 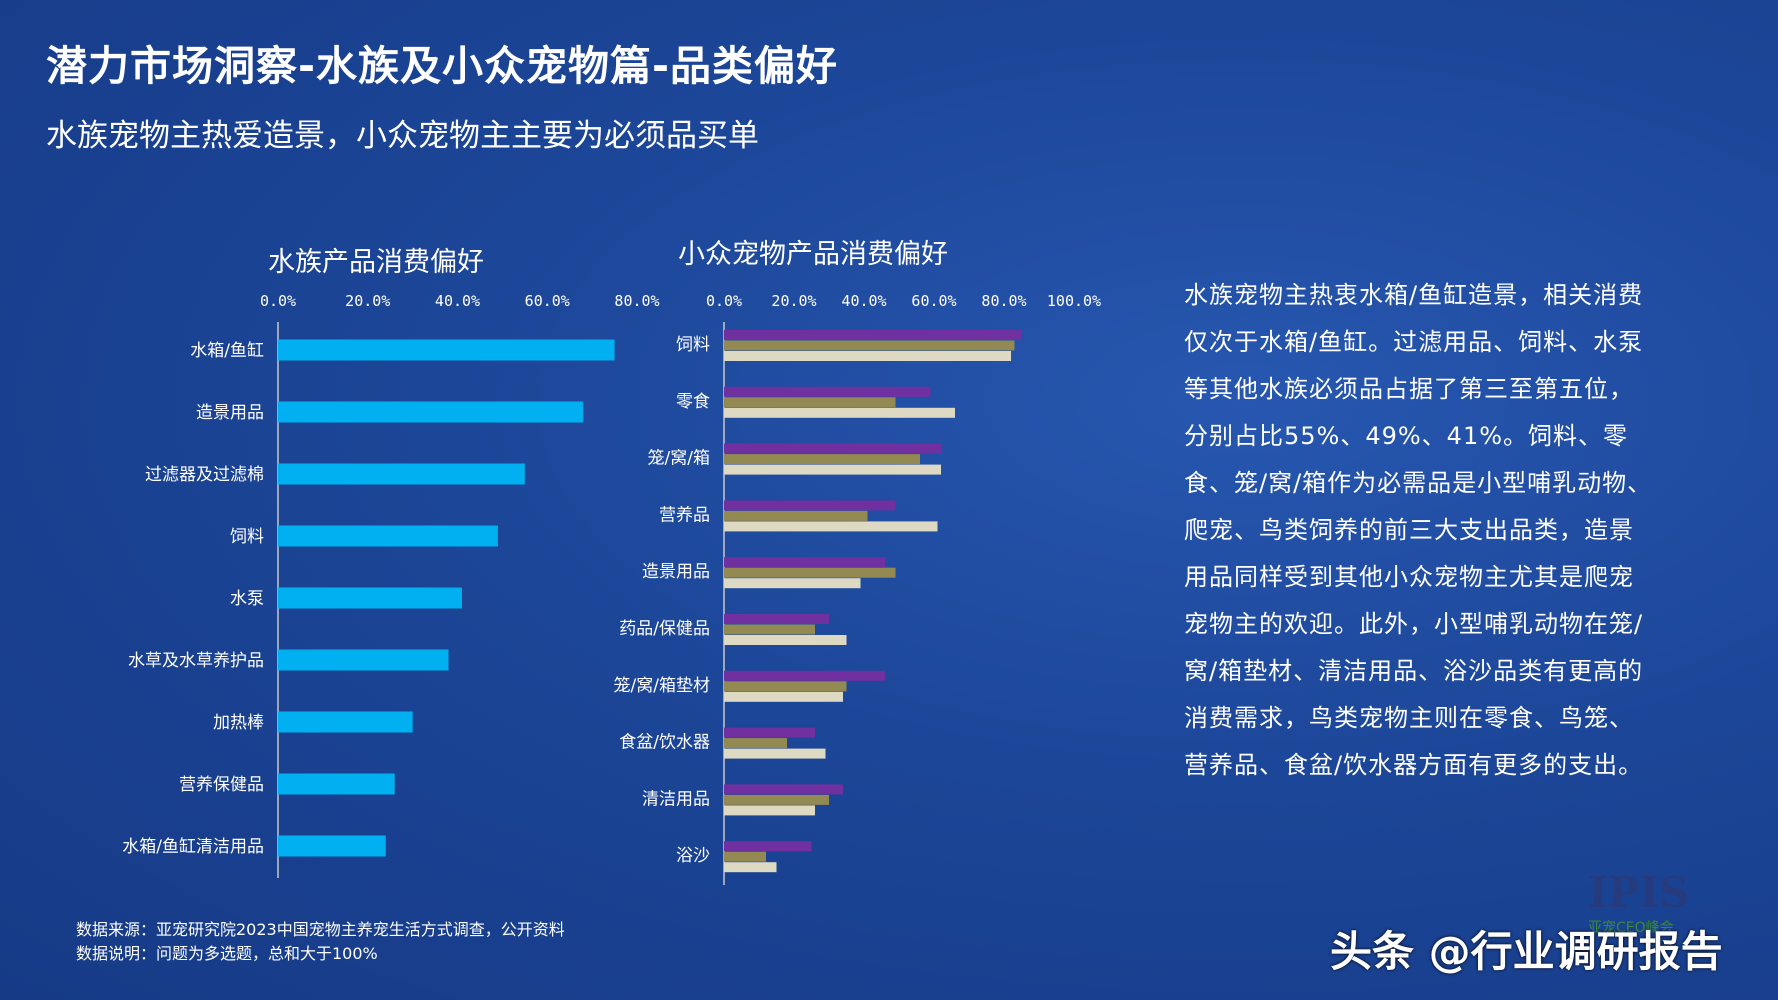 I want to click on category-label: 水箱/鱼缸清洁用品, so click(x=193, y=846).